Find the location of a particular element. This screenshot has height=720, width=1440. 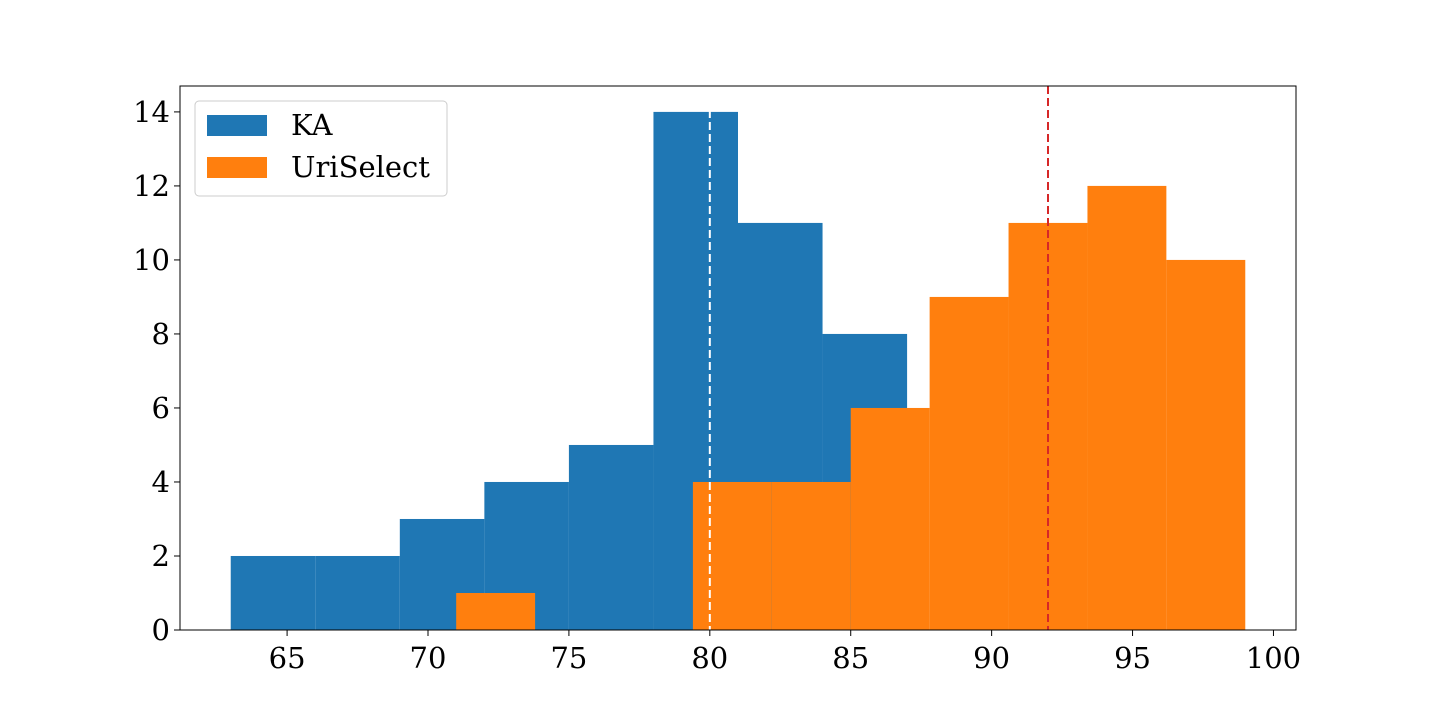

legend-swatch-uriselect is located at coordinates (237, 167).